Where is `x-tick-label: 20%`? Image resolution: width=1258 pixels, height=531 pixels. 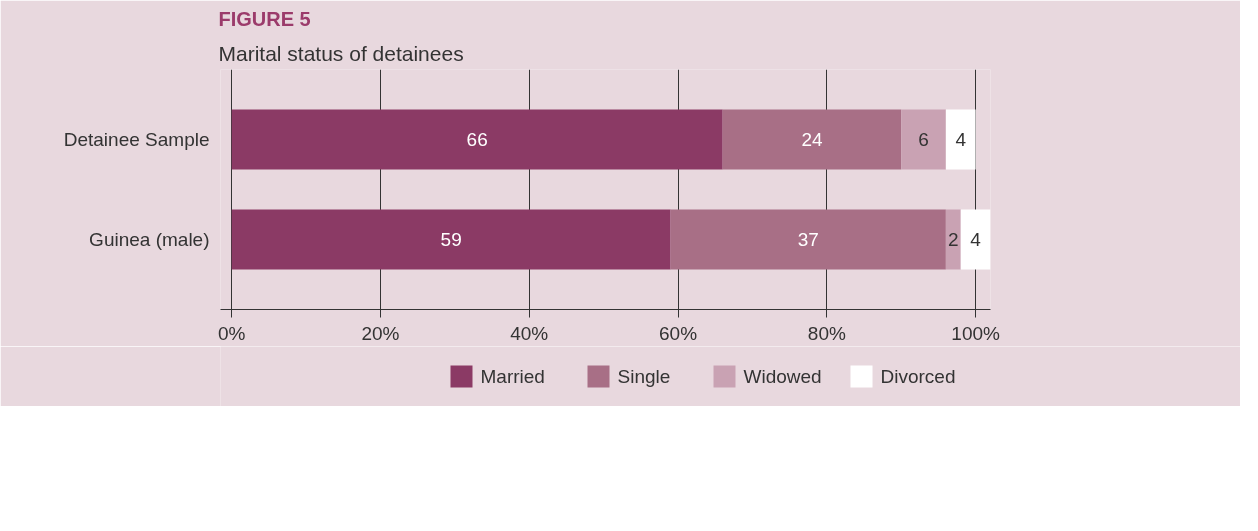
x-tick-label: 20% is located at coordinates (380, 333).